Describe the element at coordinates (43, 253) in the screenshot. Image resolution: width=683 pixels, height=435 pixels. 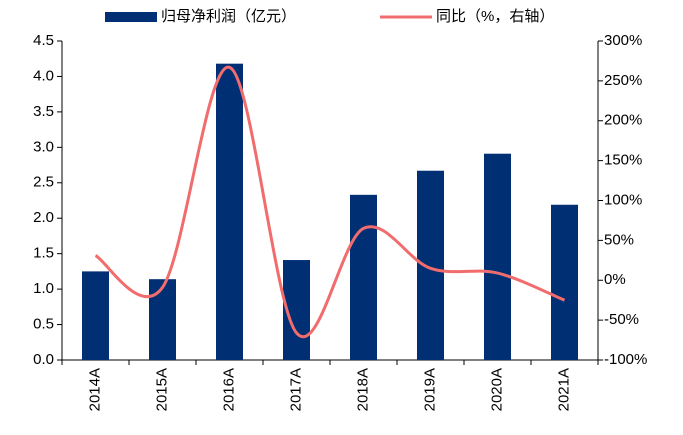
I see `y-tick-label: 1.5` at that location.